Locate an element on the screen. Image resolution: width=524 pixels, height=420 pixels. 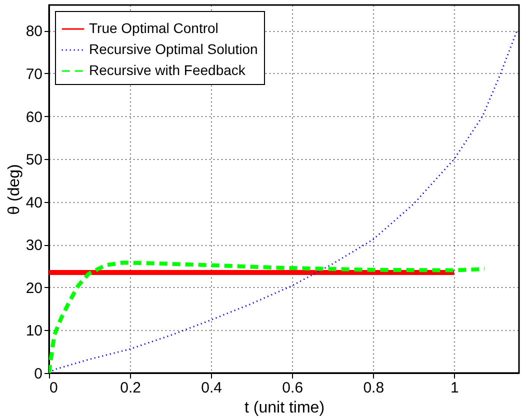
y-axis-title: θ (deg) is located at coordinates (14, 189).